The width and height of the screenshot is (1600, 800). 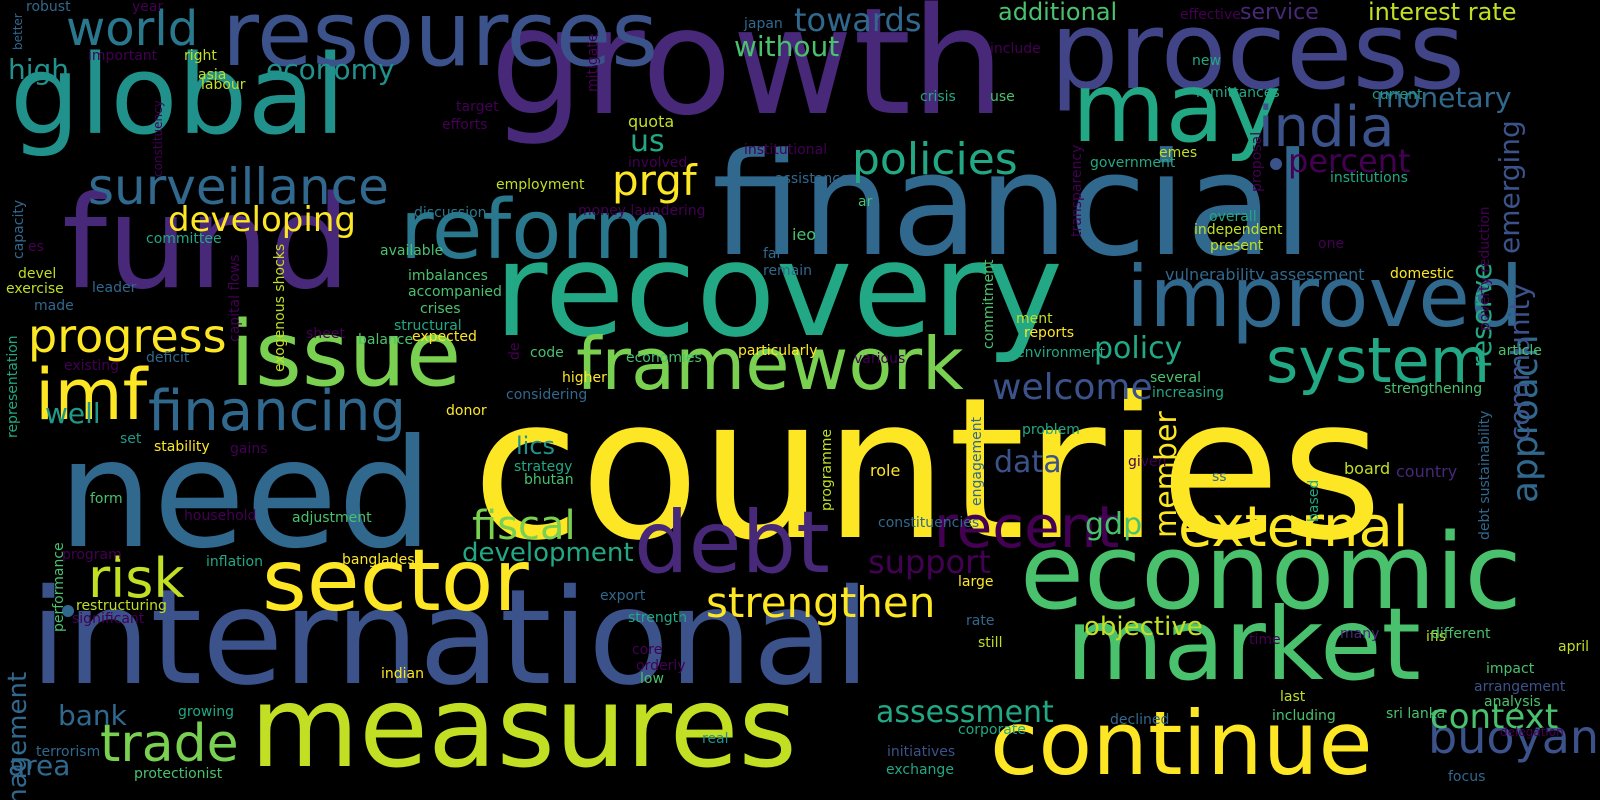 What do you see at coordinates (48, 7) in the screenshot?
I see `cloud-word: robust` at bounding box center [48, 7].